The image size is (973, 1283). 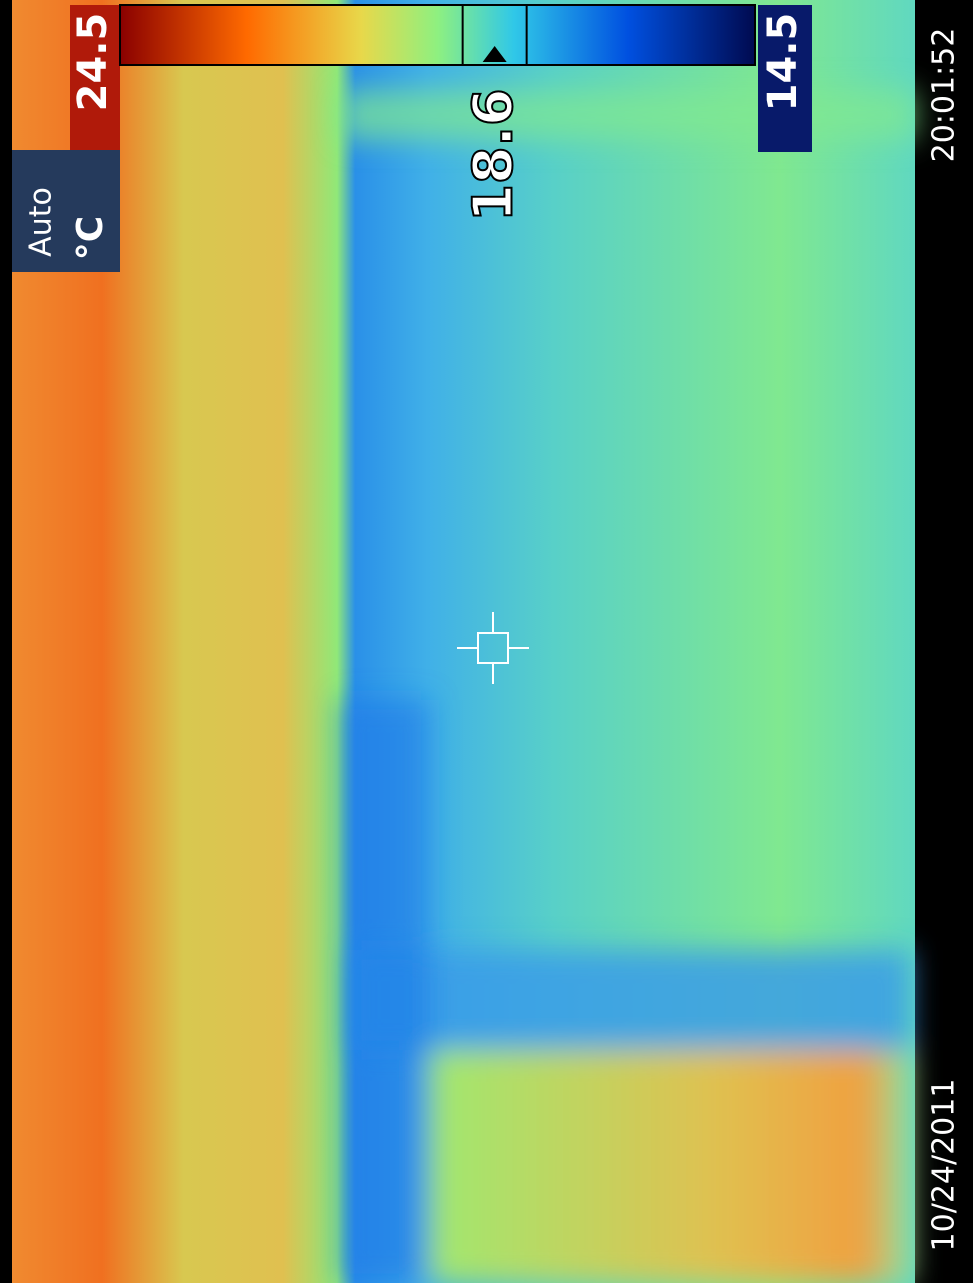 I want to click on min-box, so click(x=785, y=78).